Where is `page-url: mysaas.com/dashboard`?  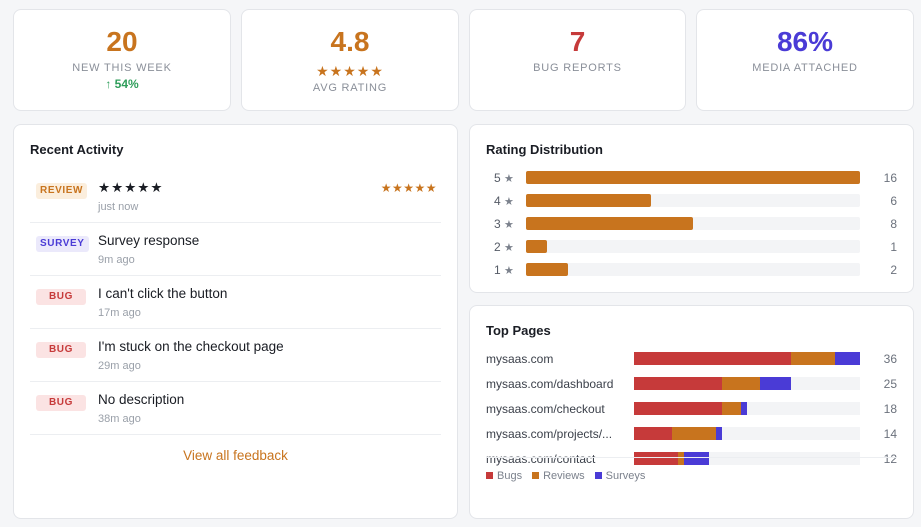
page-url: mysaas.com/dashboard is located at coordinates (550, 384).